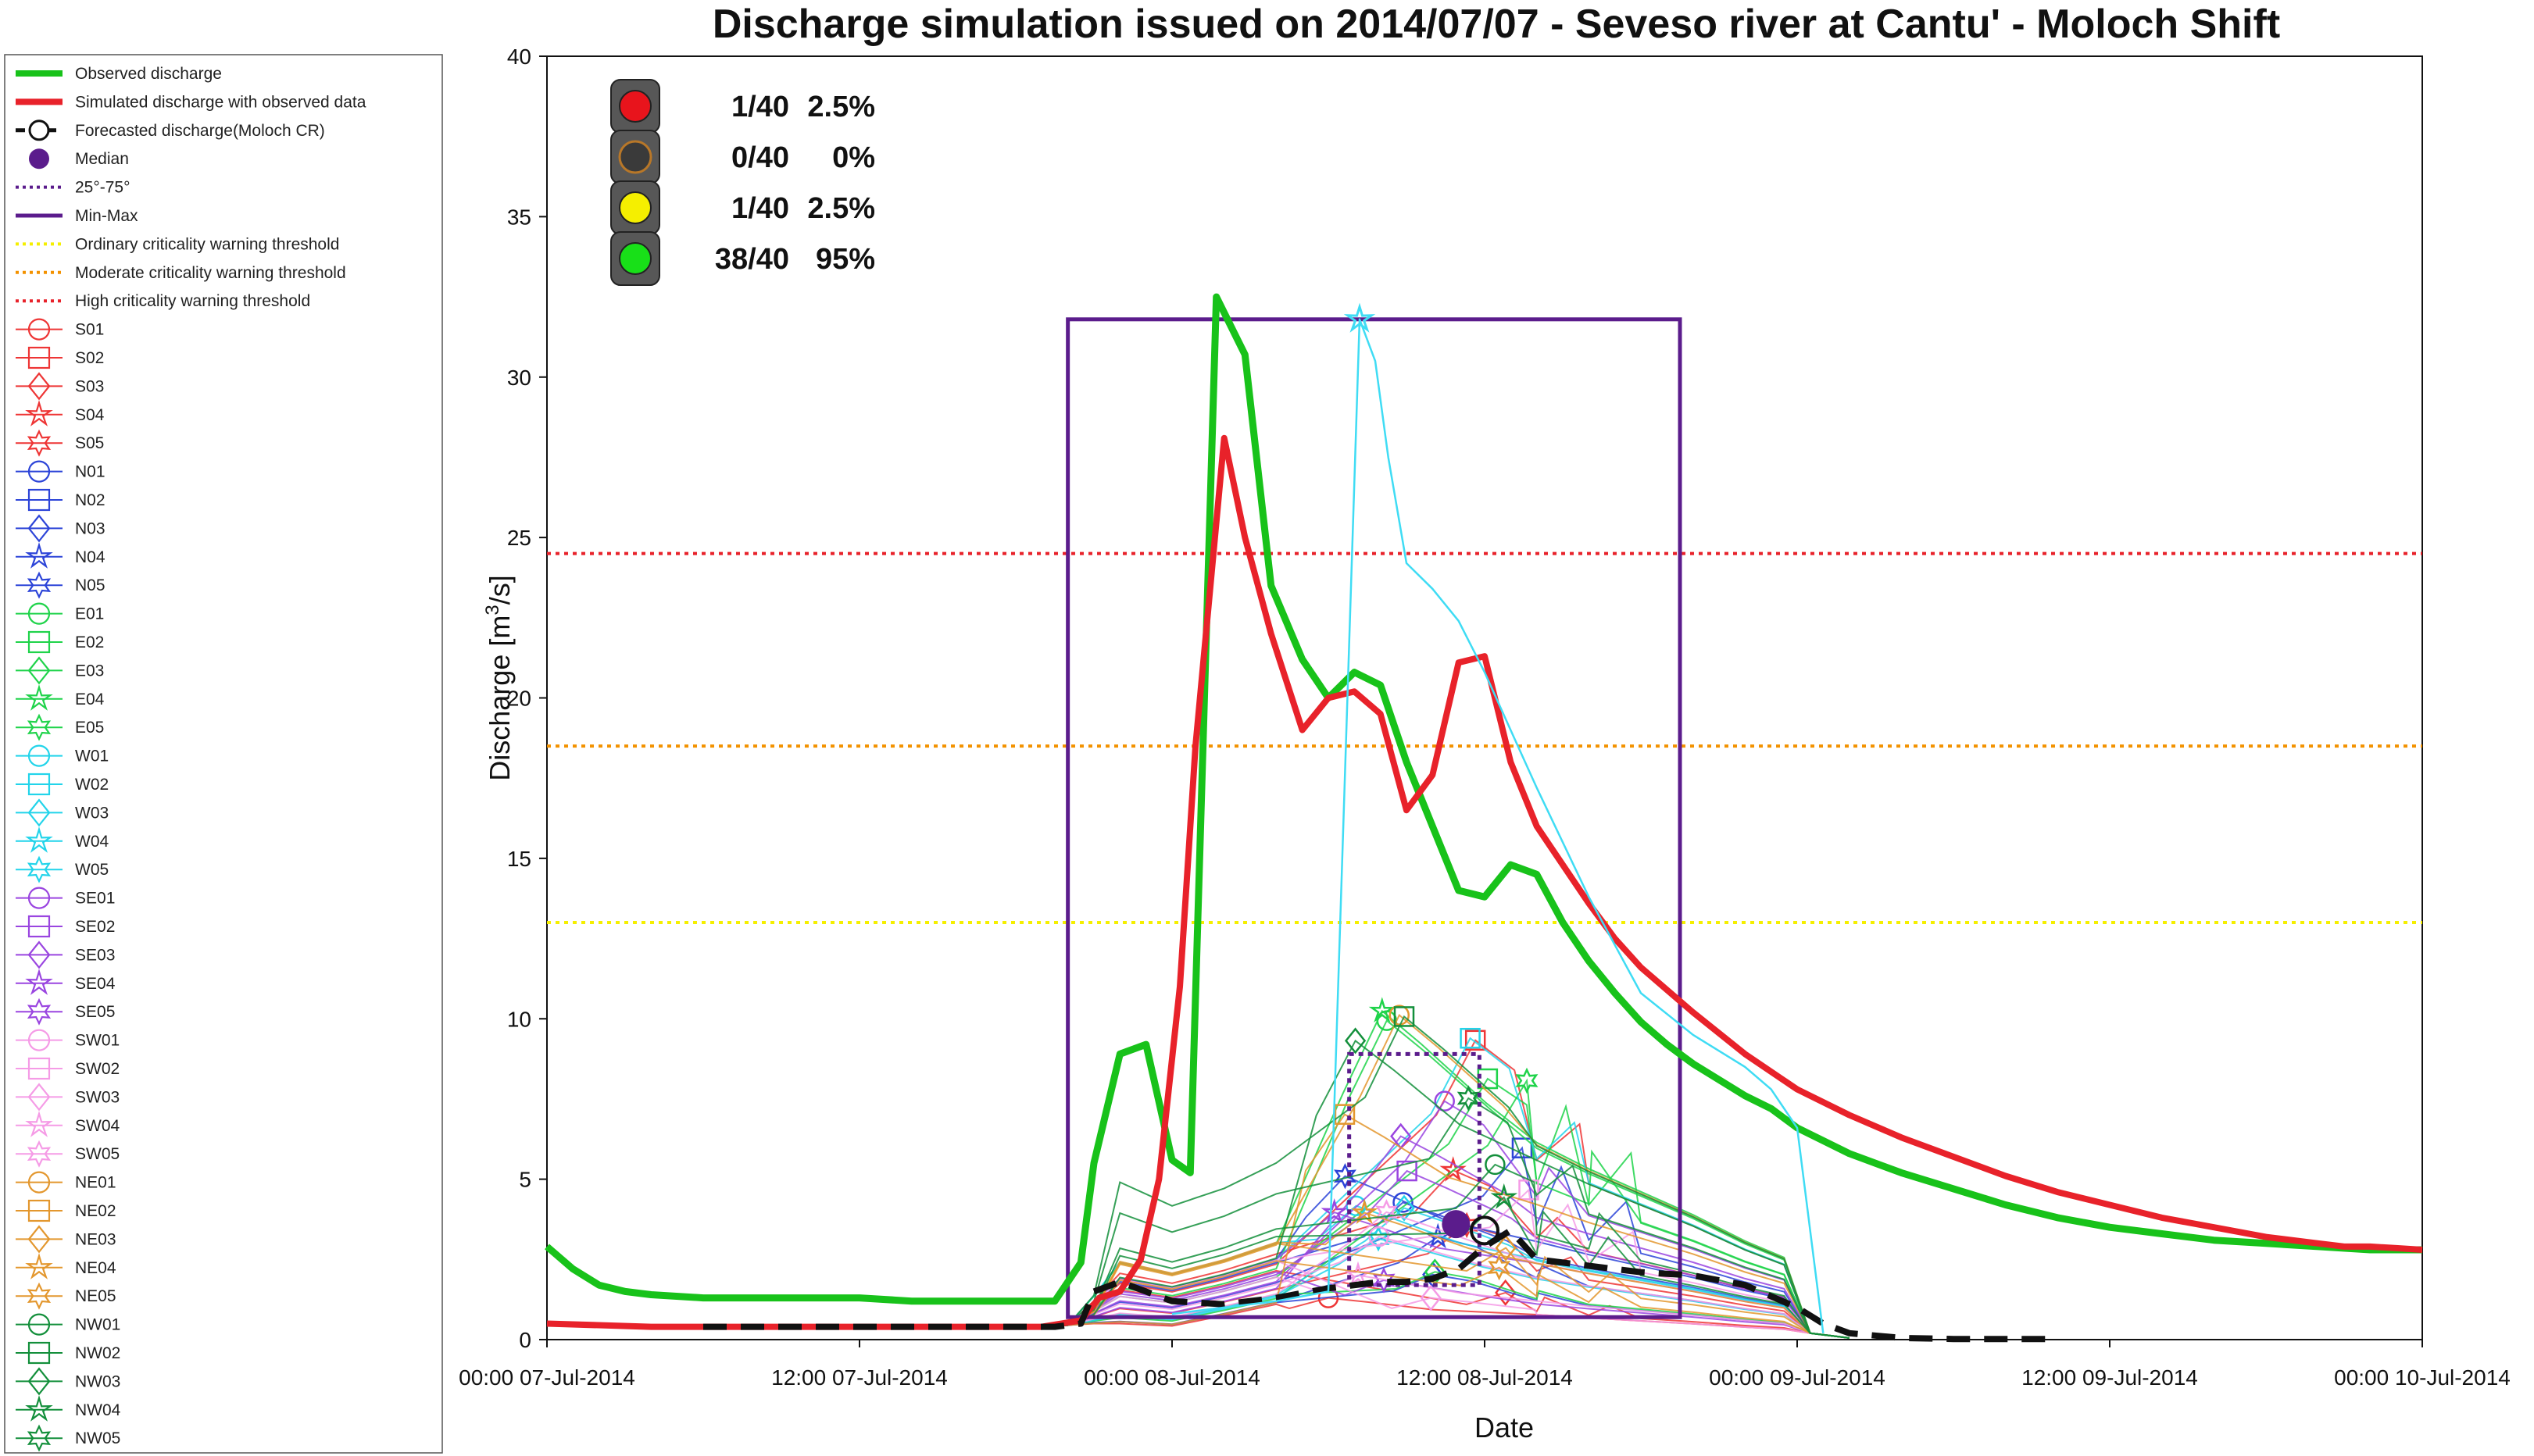  What do you see at coordinates (525, 1340) in the screenshot?
I see `y-tick-label: 0` at bounding box center [525, 1340].